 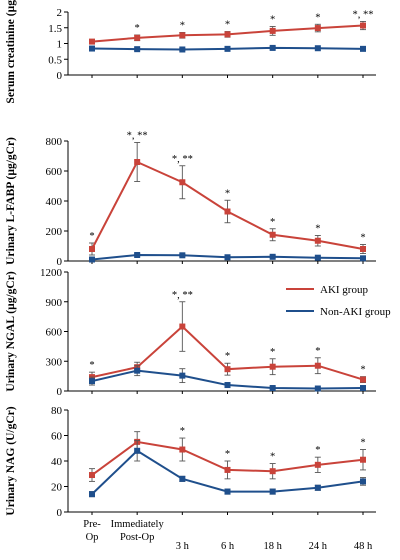 I want to click on y-tick-label: 800, so click(x=54, y=142).